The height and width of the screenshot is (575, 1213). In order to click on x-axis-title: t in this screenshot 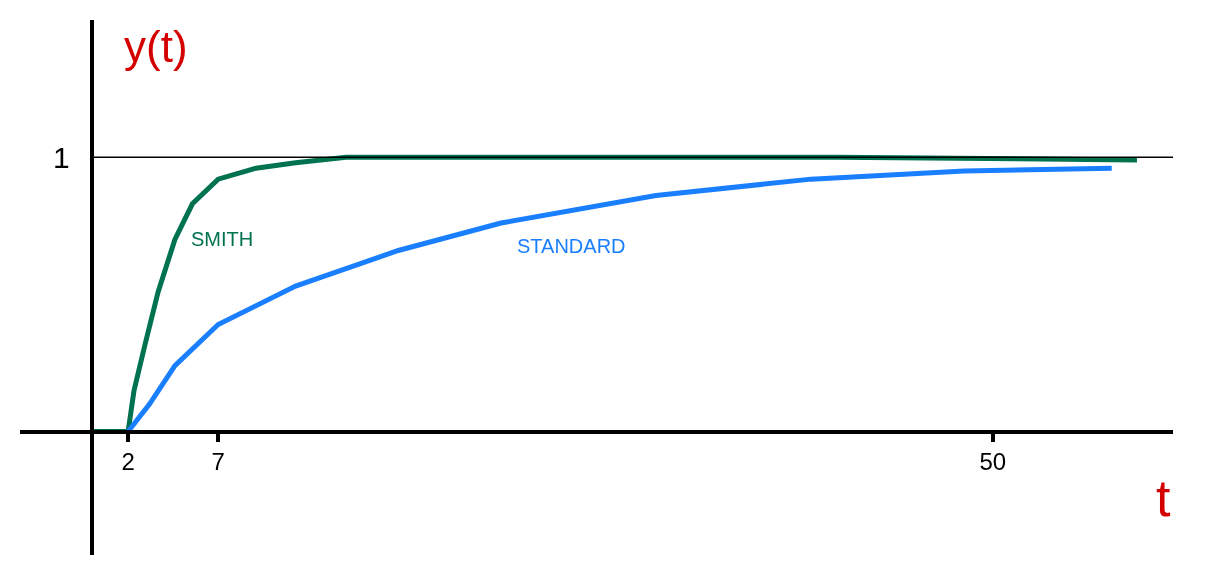, I will do `click(1163, 498)`.